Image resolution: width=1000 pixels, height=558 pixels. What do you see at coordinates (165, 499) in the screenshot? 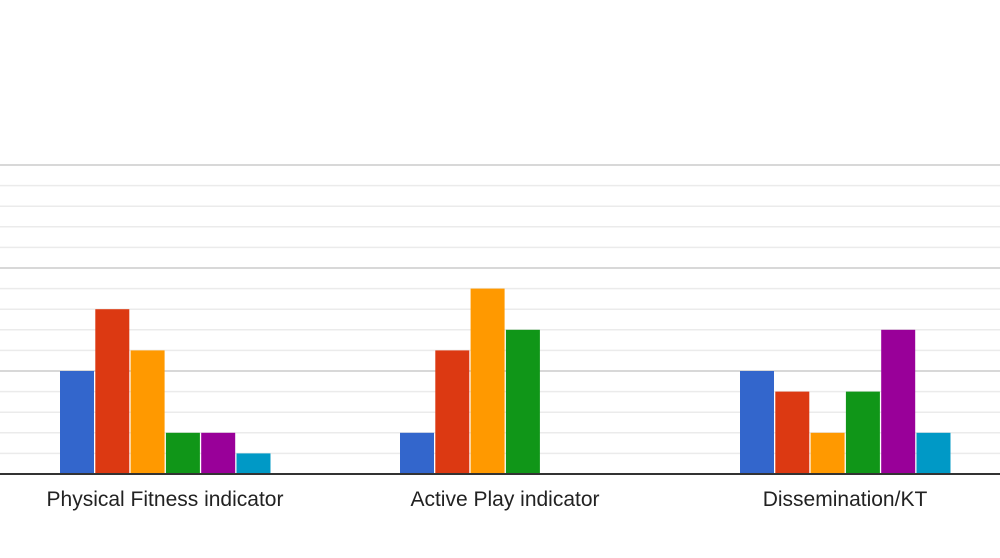
I see `category-label: Physical Fitness indicator` at bounding box center [165, 499].